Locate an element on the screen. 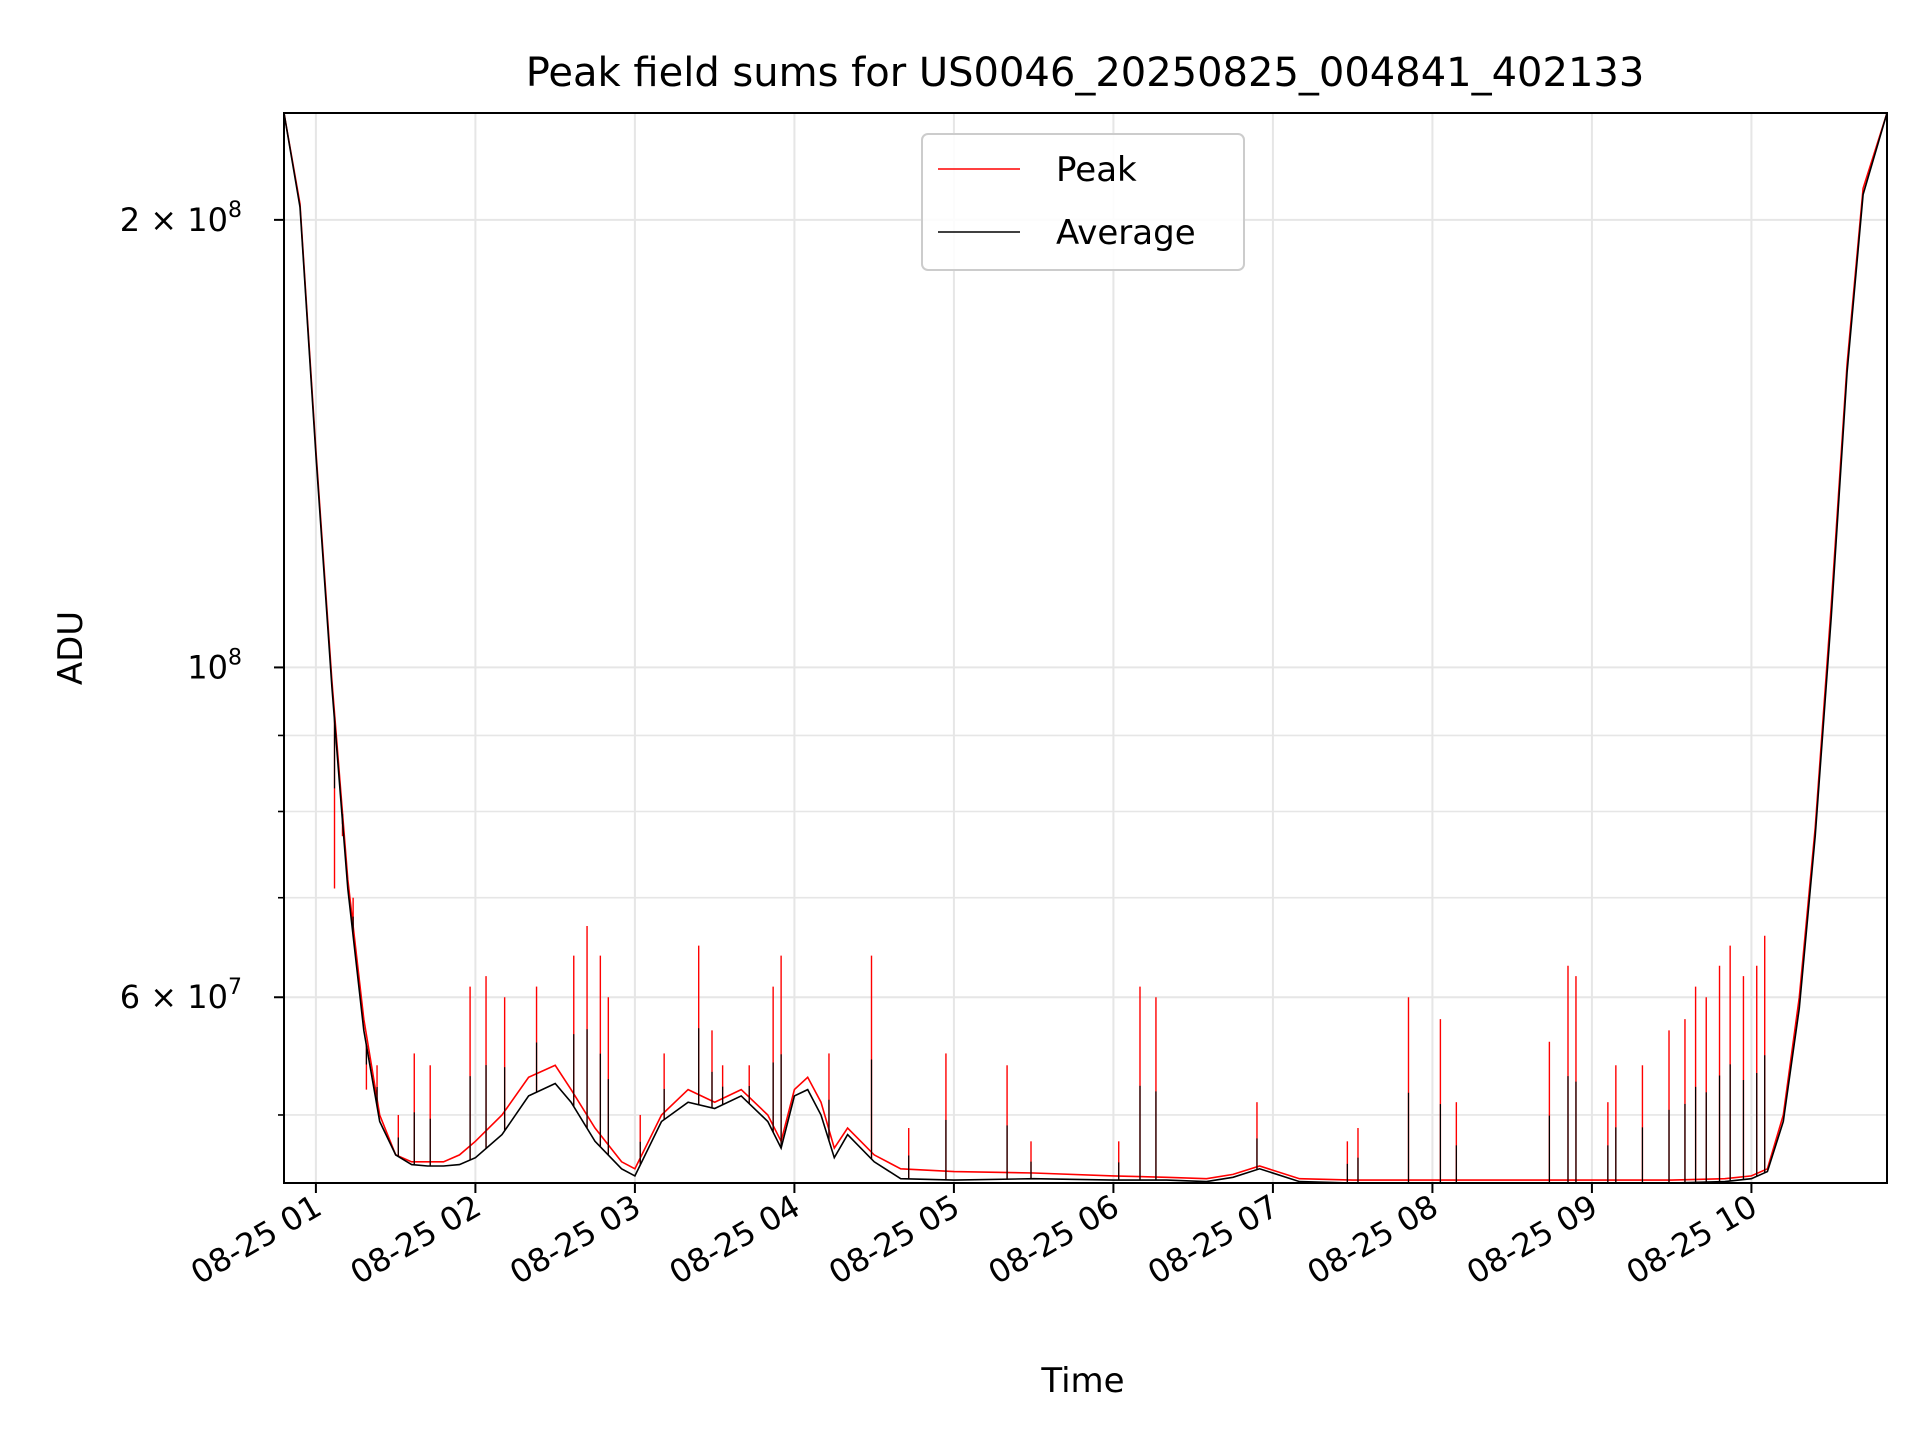 This screenshot has width=1920, height=1440. legend-label-peak: Peak is located at coordinates (1096, 170).